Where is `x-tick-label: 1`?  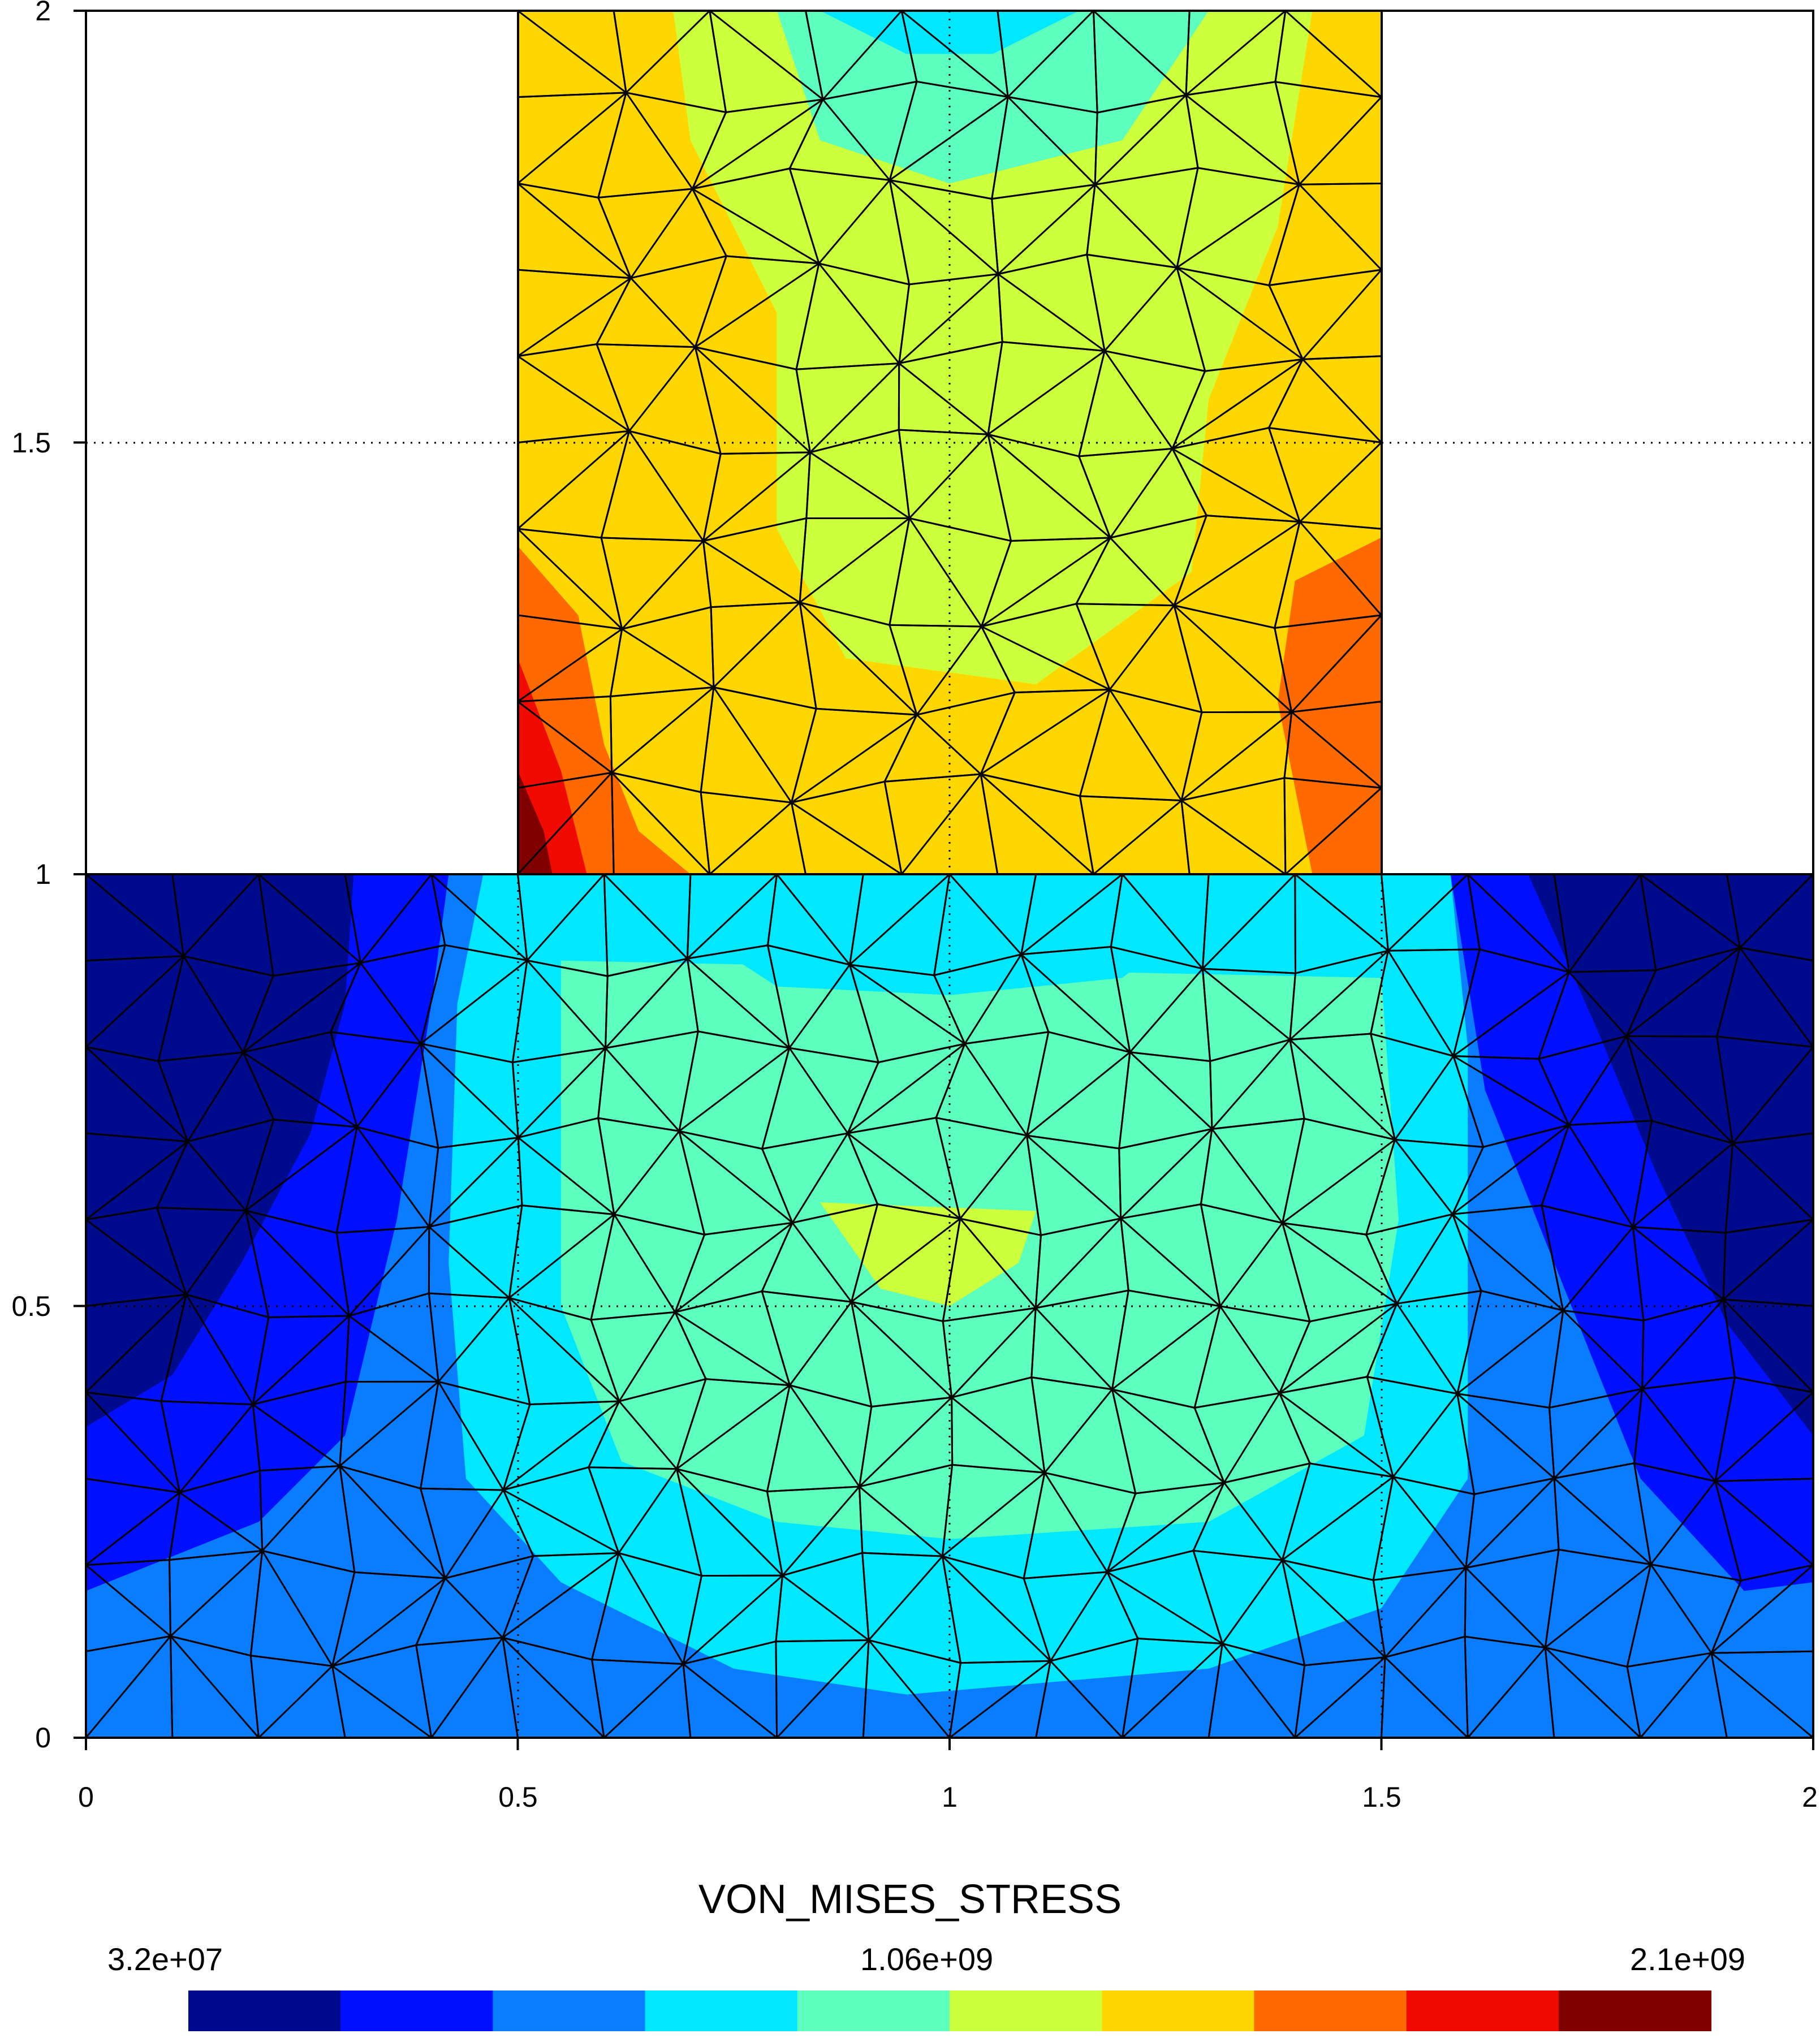
x-tick-label: 1 is located at coordinates (950, 1797).